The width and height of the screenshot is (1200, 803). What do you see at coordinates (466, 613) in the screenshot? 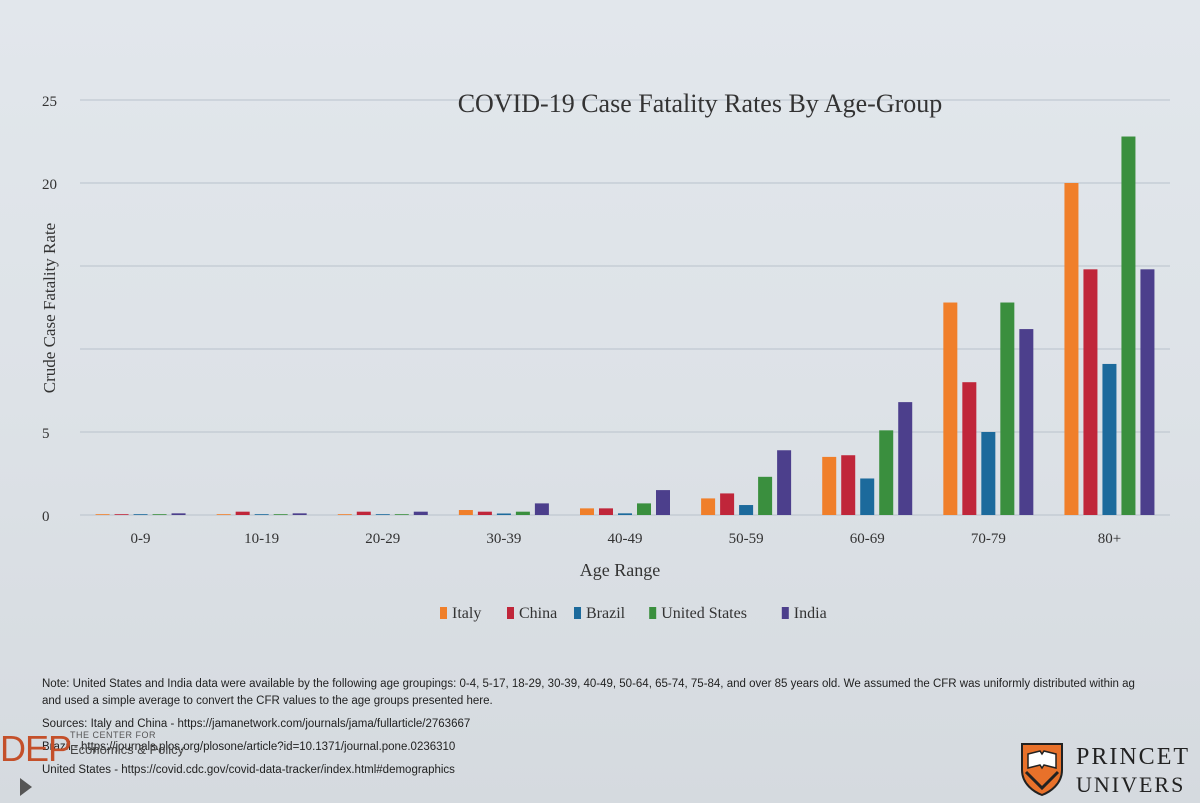
I see `legend-label: Italy` at bounding box center [466, 613].